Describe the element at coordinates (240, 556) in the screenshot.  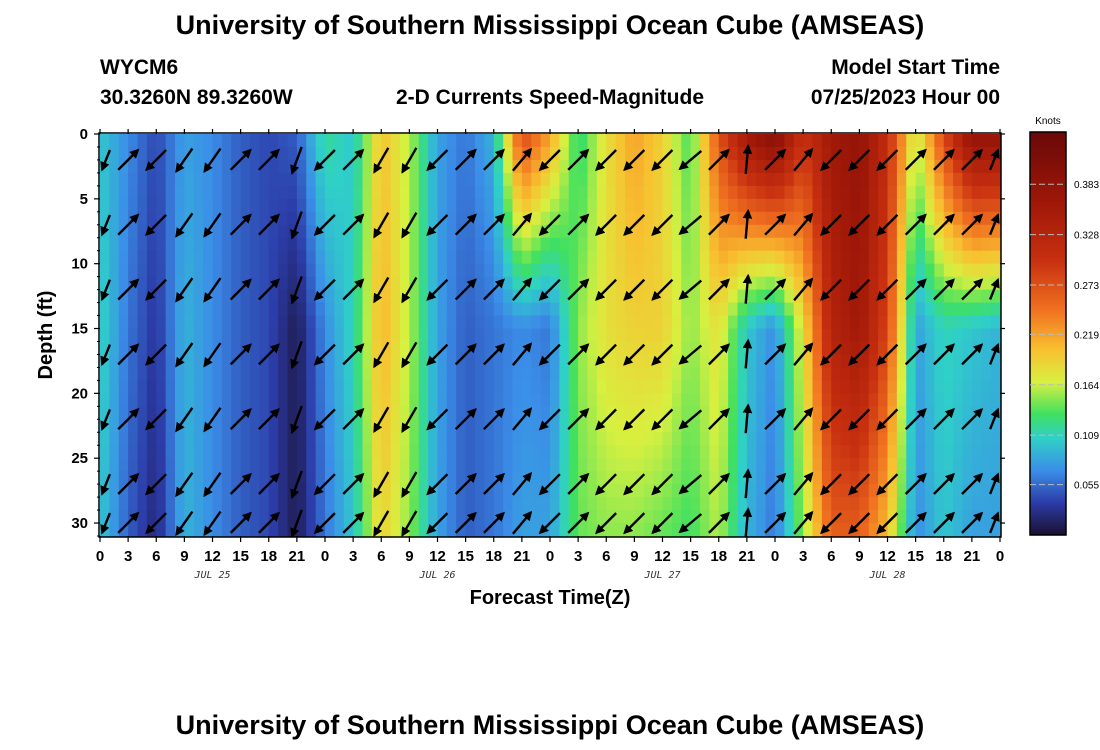
I see `x-tick-label: 15` at that location.